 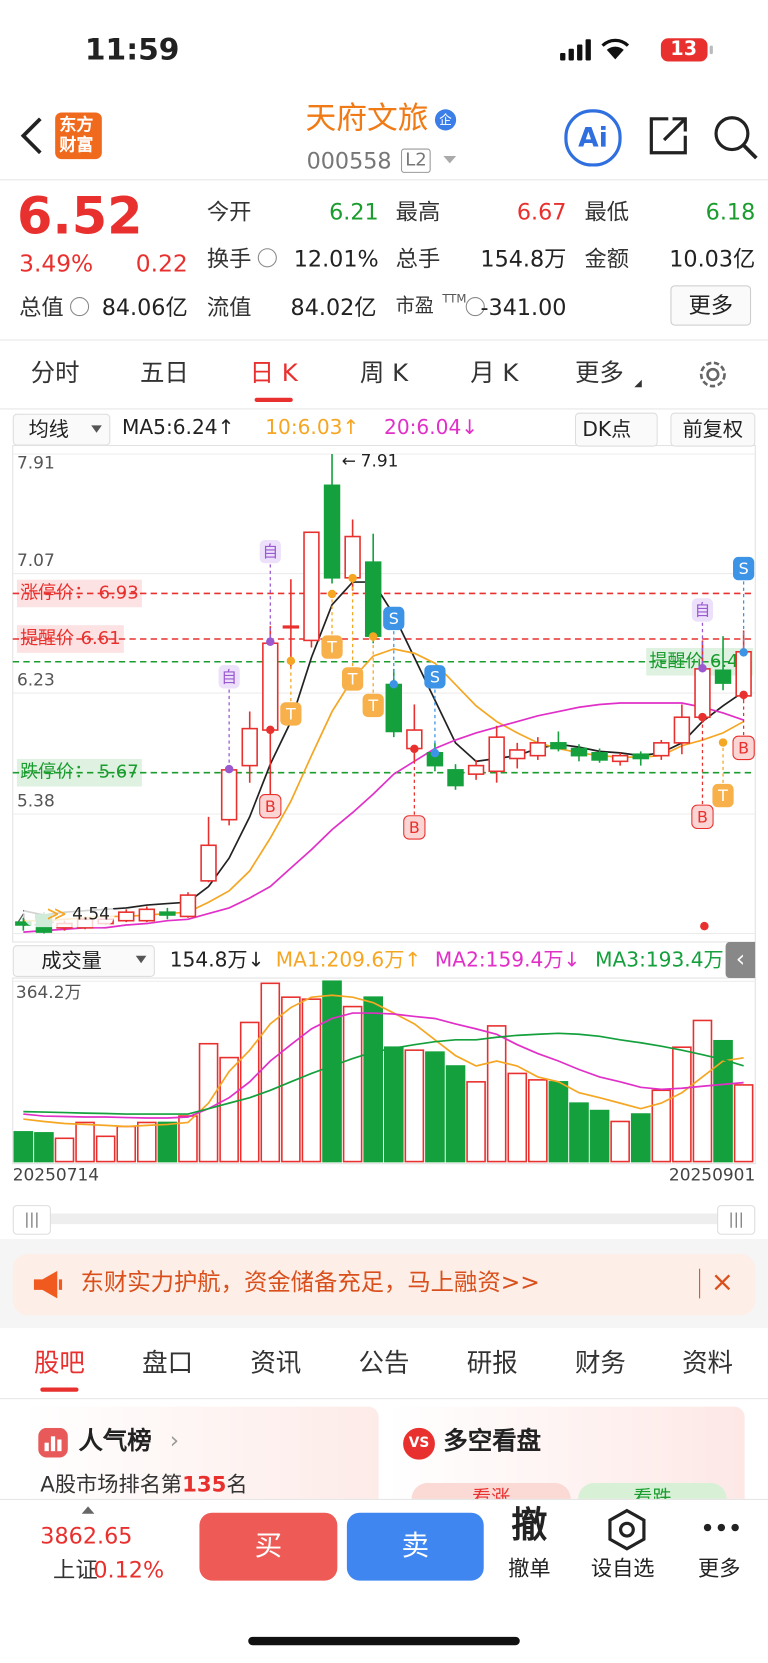 What do you see at coordinates (435, 676) in the screenshot?
I see `signal-label: S` at bounding box center [435, 676].